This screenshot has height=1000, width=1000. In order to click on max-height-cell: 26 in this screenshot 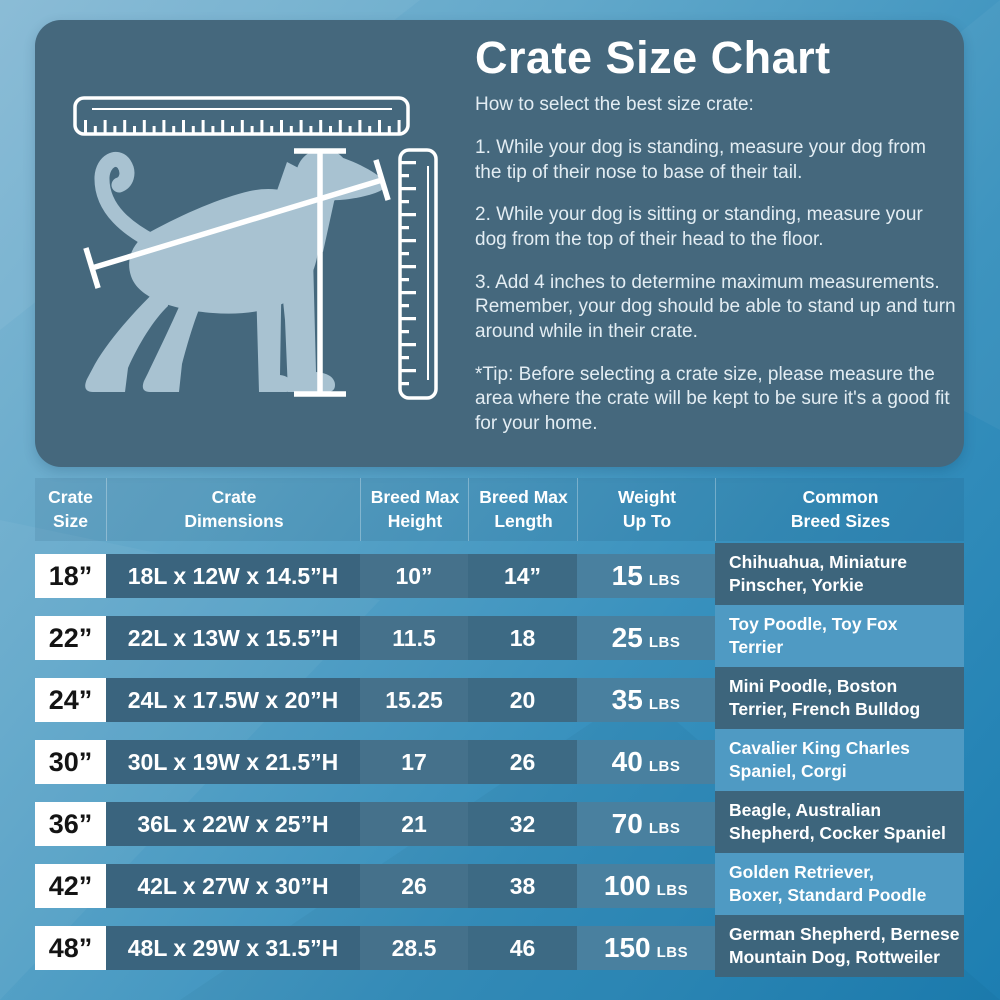, I will do `click(414, 886)`.